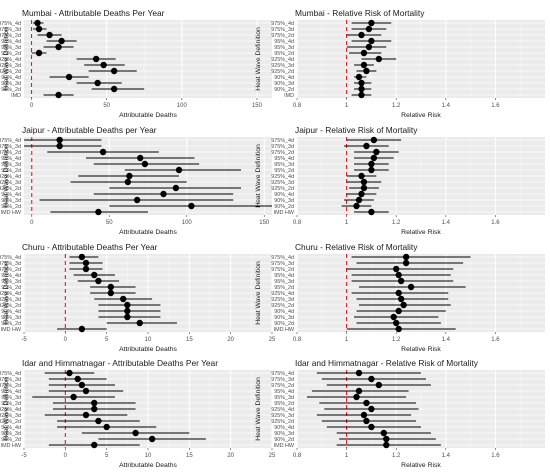  What do you see at coordinates (148, 232) in the screenshot?
I see `x-axis-label: Attributable Deaths` at bounding box center [148, 232].